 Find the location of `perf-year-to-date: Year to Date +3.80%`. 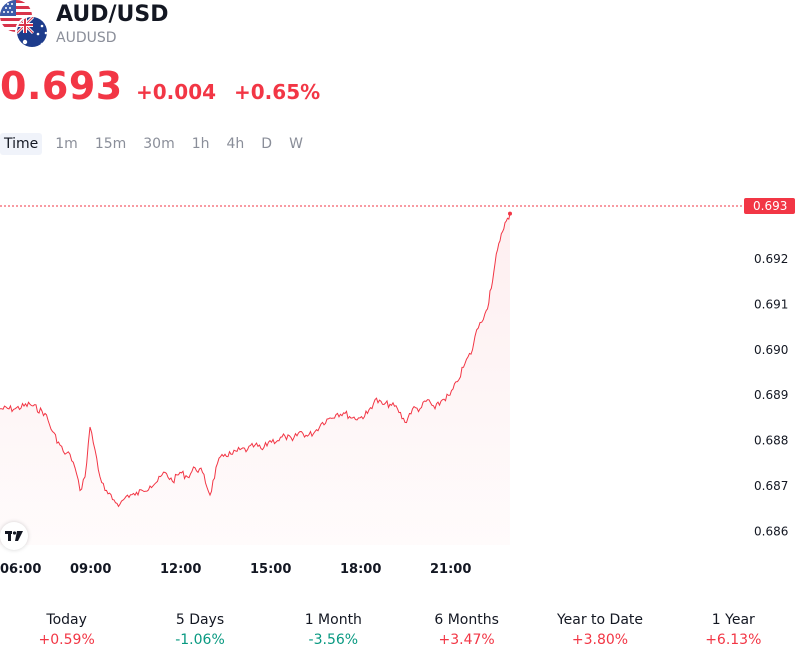

perf-year-to-date: Year to Date +3.80% is located at coordinates (599, 632).